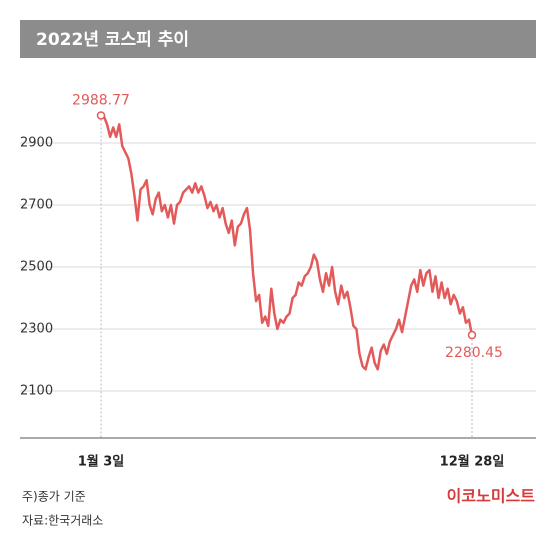 Image resolution: width=559 pixels, height=555 pixels. I want to click on value-label: 2988.77, so click(101, 100).